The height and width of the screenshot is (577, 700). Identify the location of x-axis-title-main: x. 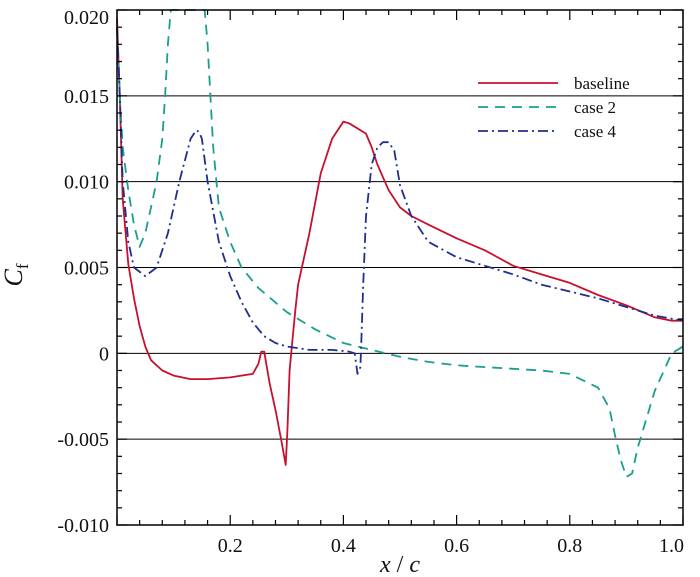
(385, 564).